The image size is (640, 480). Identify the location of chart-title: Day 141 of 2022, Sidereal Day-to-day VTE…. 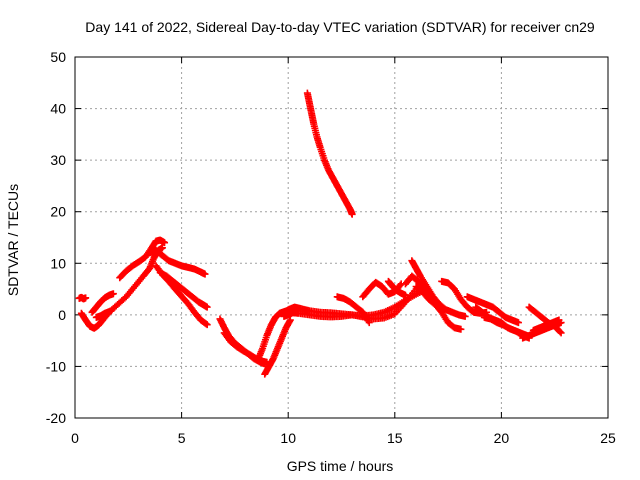
(340, 27).